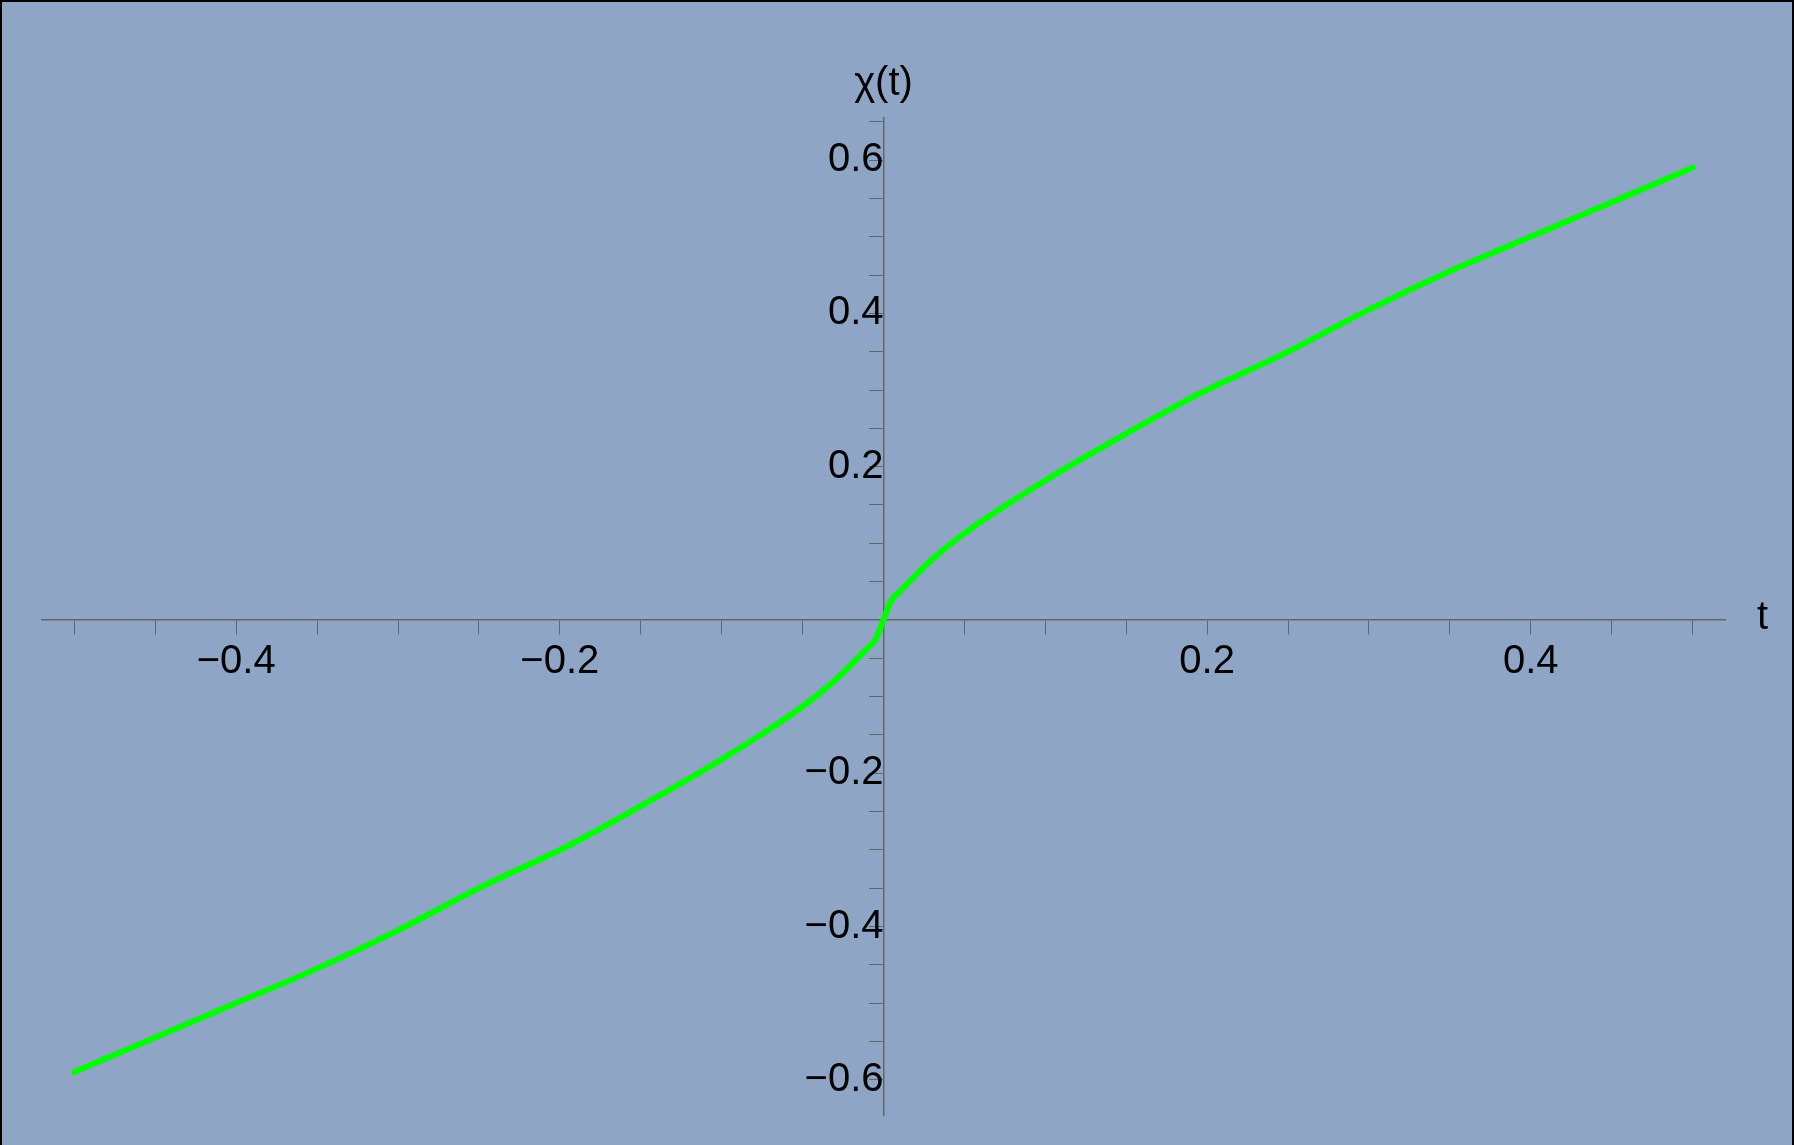 The height and width of the screenshot is (1145, 1794). Describe the element at coordinates (236, 658) in the screenshot. I see `x-tick-label: −0.4` at that location.